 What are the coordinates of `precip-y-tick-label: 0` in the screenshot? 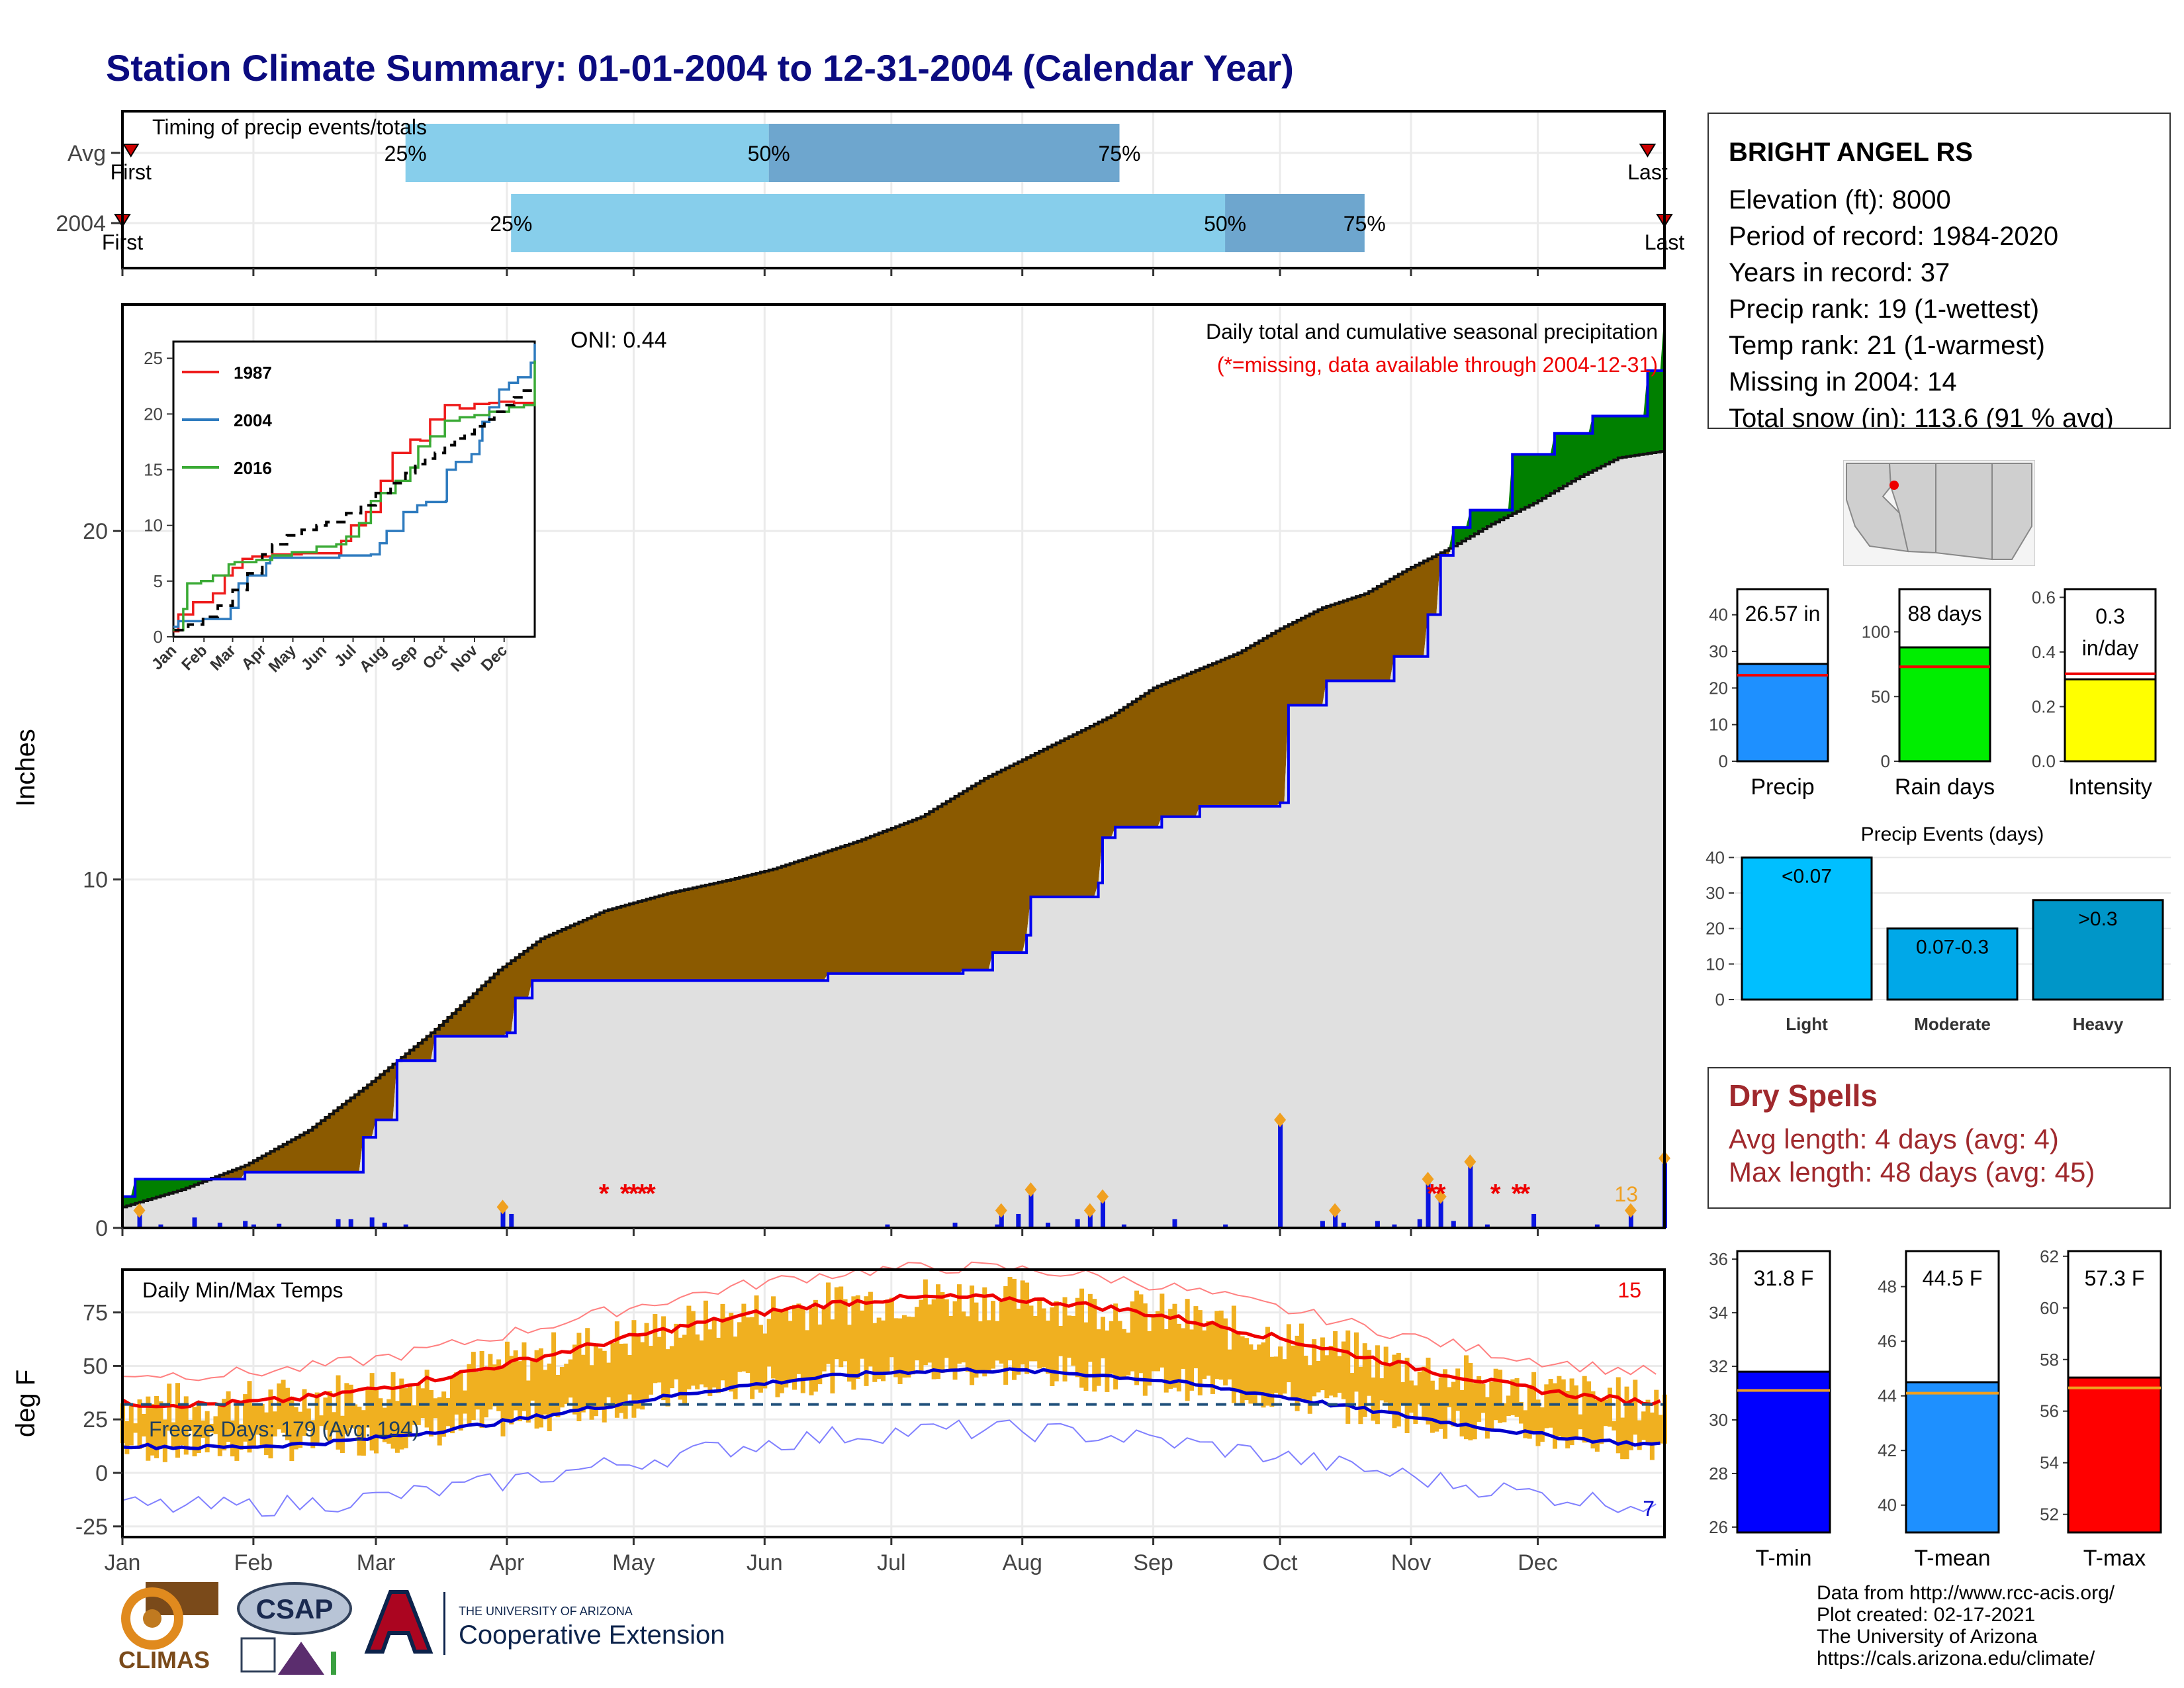 It's located at (101, 1228).